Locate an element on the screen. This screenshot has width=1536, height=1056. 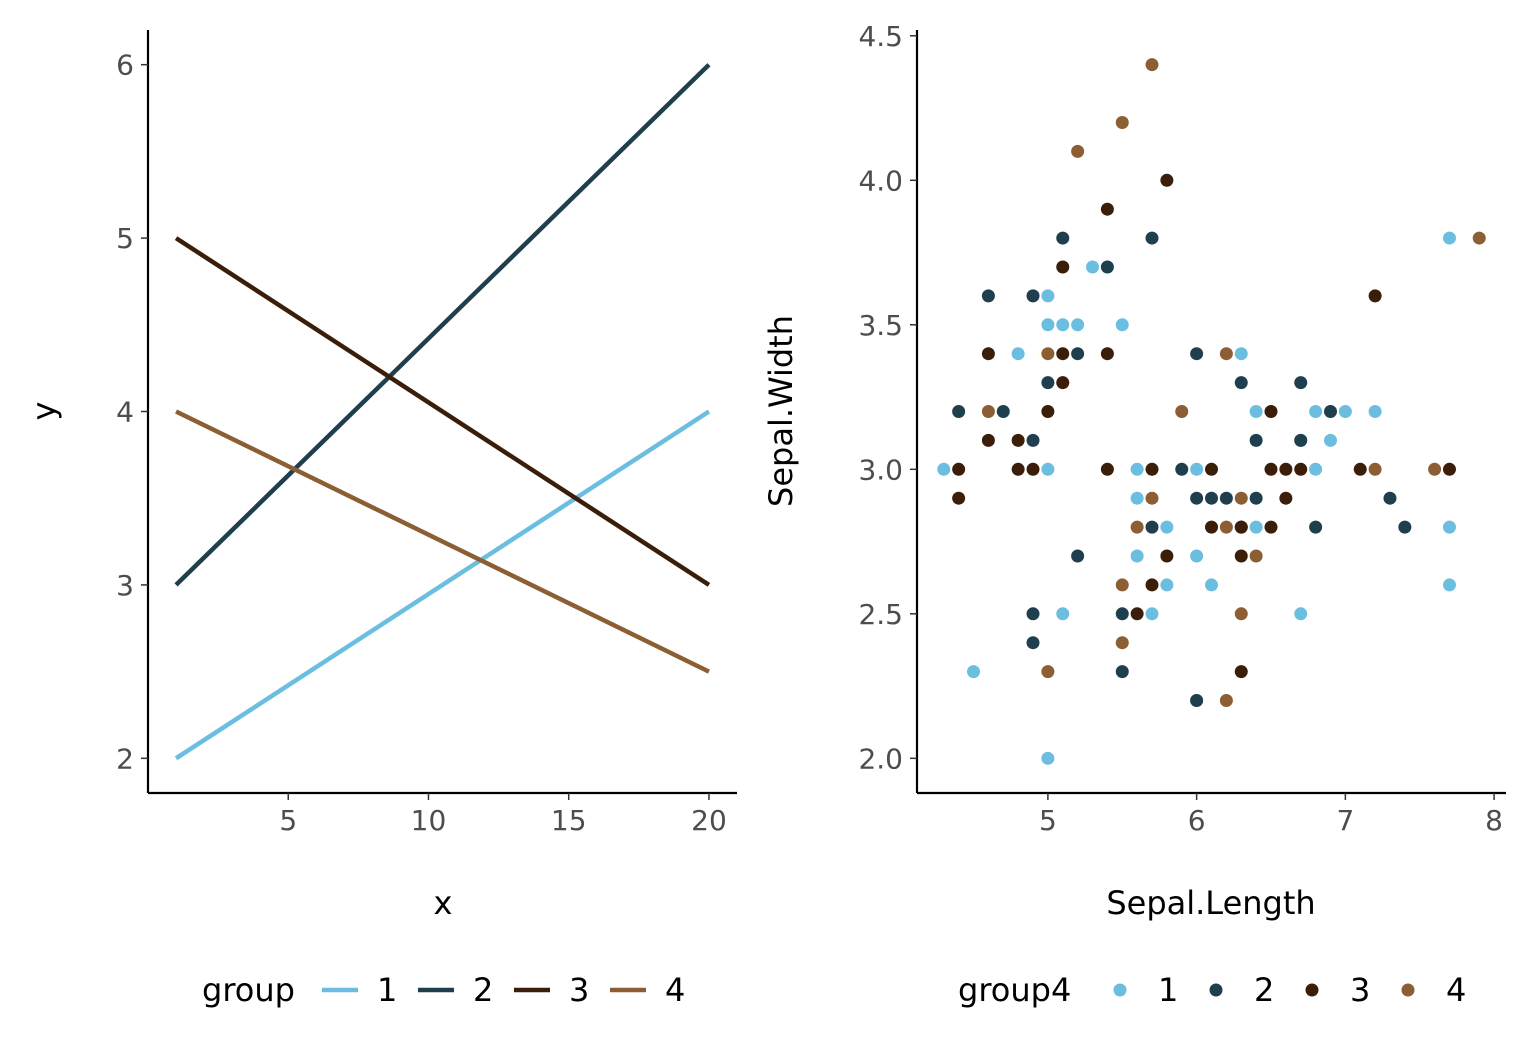
left-y-tick-label: 3 is located at coordinates (125, 585).